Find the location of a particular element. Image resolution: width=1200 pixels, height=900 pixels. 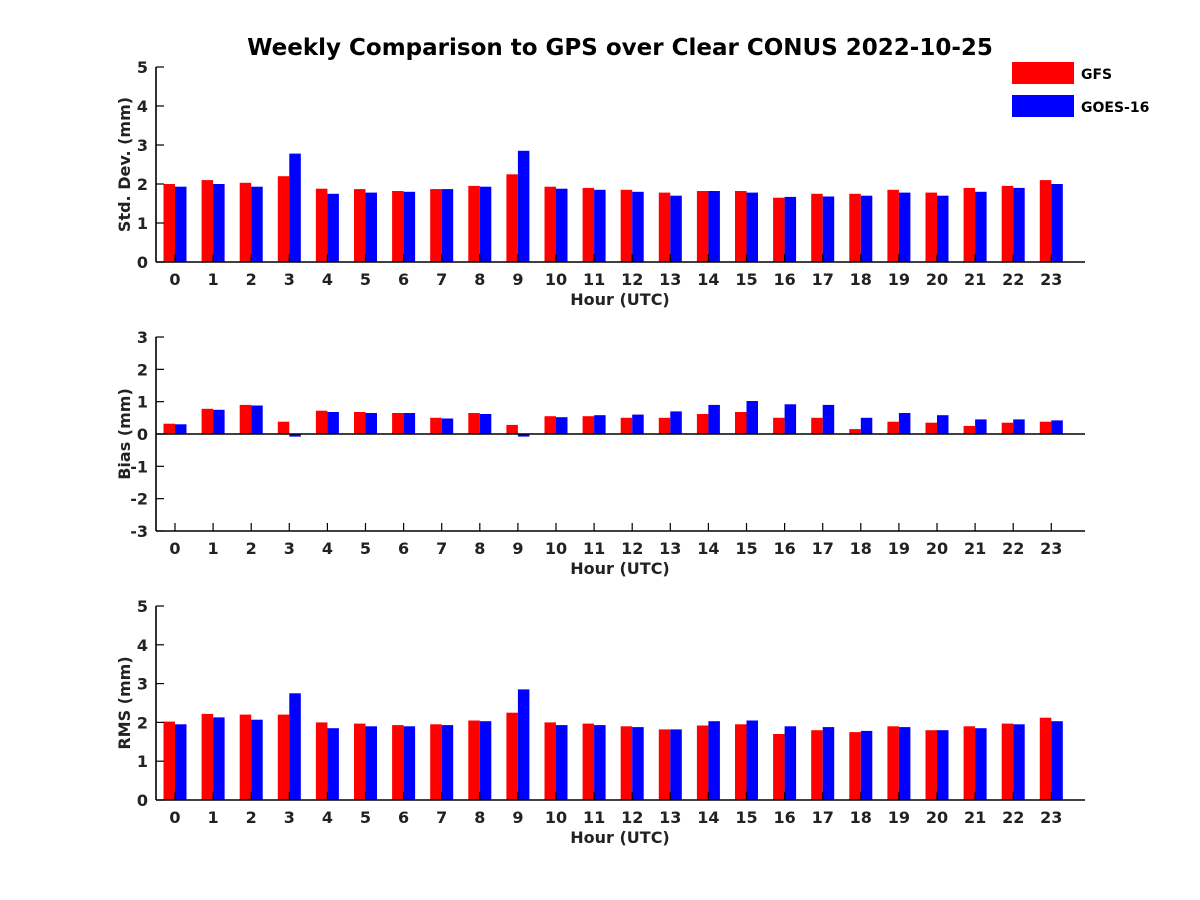

std-dev-mm-x-tick-label: 2 is located at coordinates (251, 279).